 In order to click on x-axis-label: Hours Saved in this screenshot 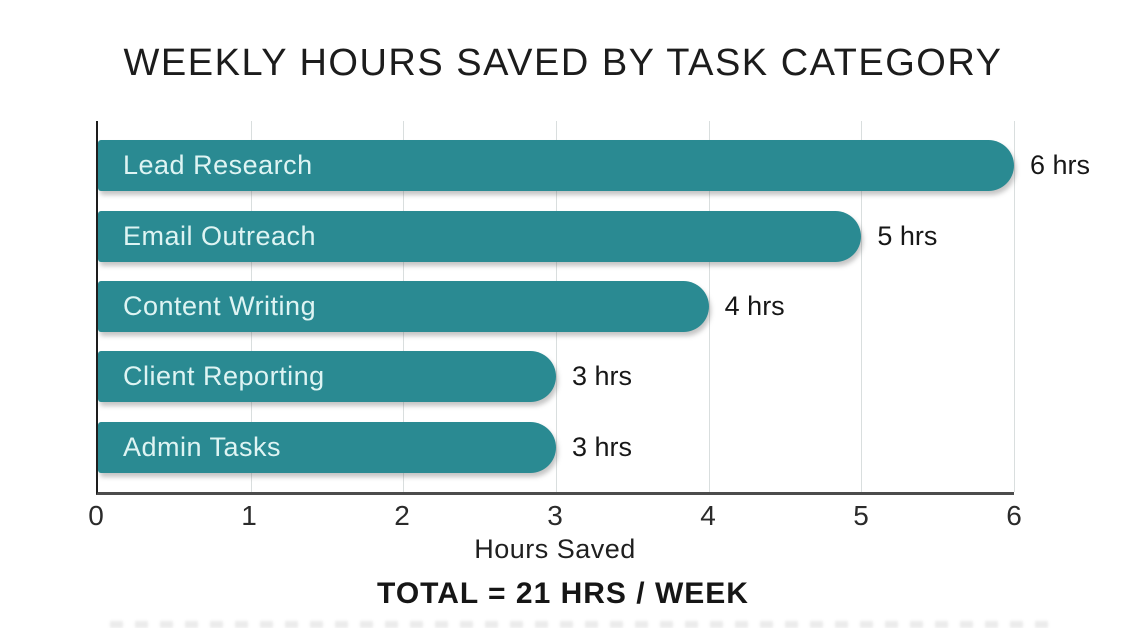, I will do `click(555, 549)`.